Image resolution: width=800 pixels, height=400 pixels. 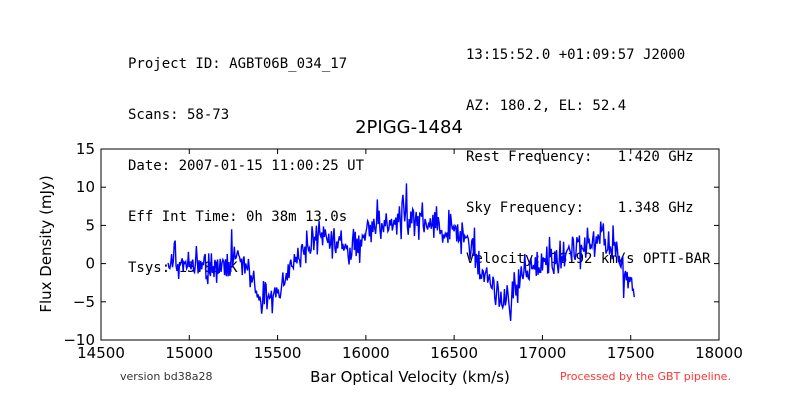 I want to click on y-tick-label: 0, so click(x=90, y=264).